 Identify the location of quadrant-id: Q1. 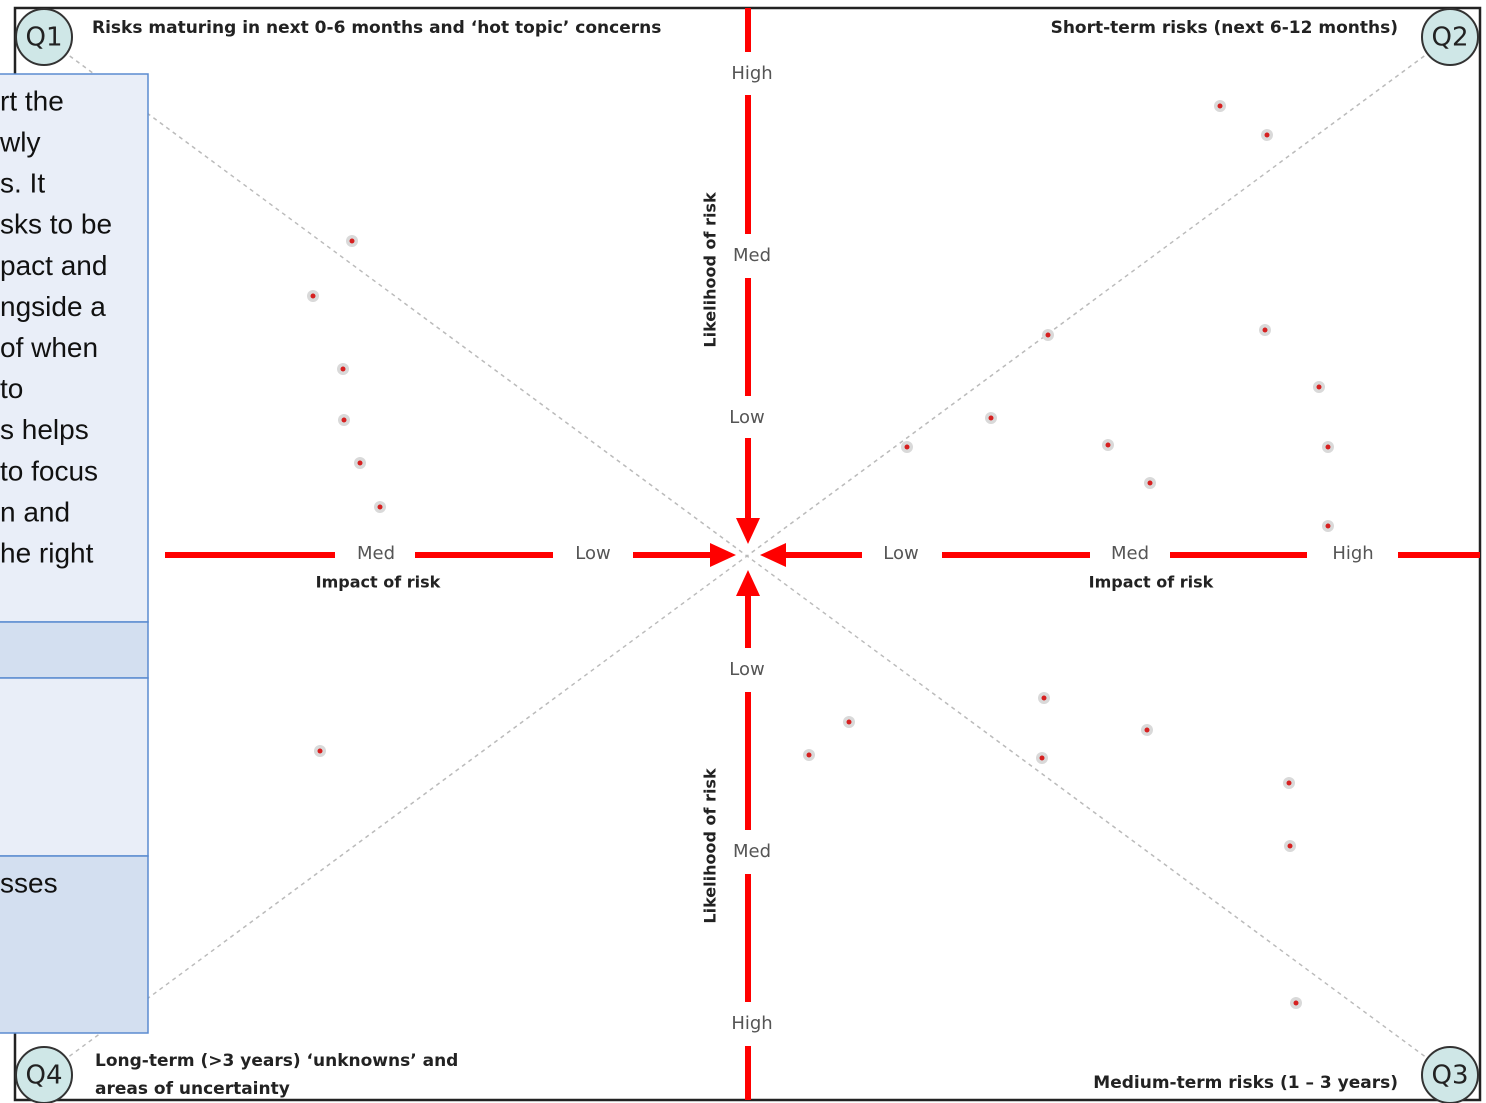
(43, 38).